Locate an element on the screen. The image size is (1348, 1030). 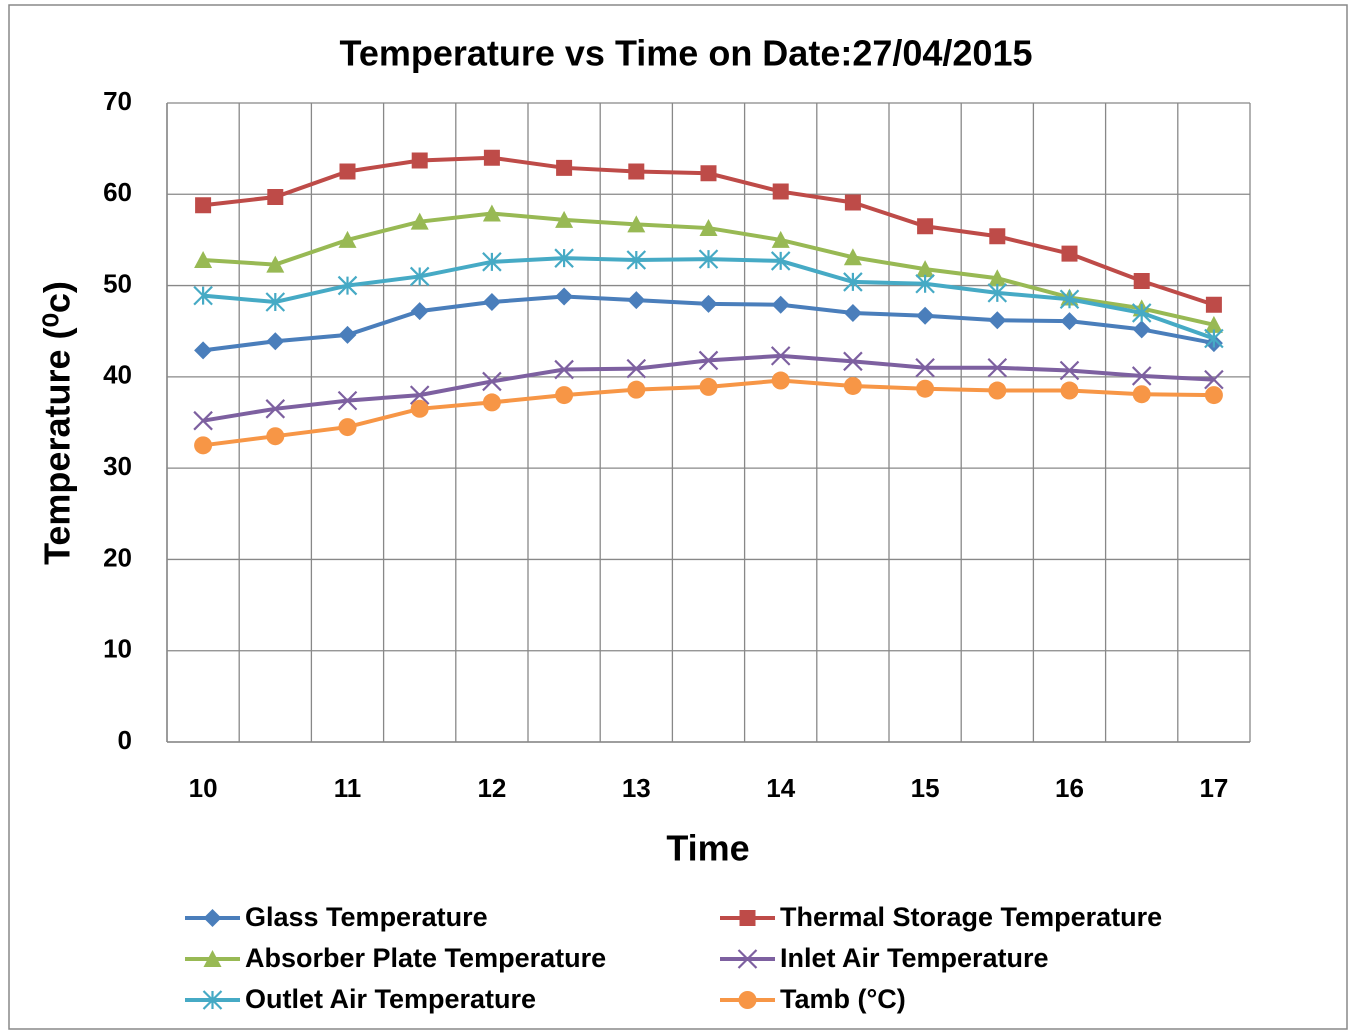
legend-label: Glass Temperature is located at coordinates (366, 917).